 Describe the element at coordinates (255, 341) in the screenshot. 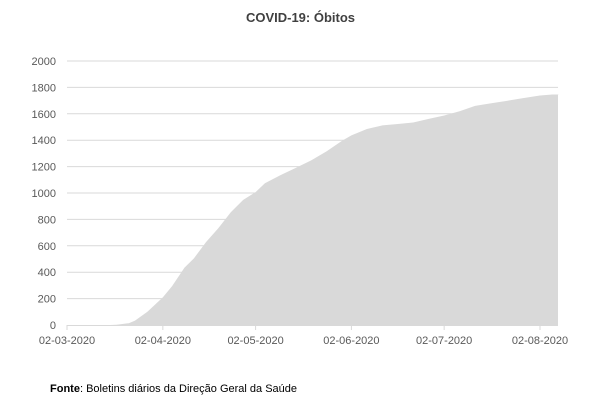

I see `x-tick-label: 02-05-2020` at that location.